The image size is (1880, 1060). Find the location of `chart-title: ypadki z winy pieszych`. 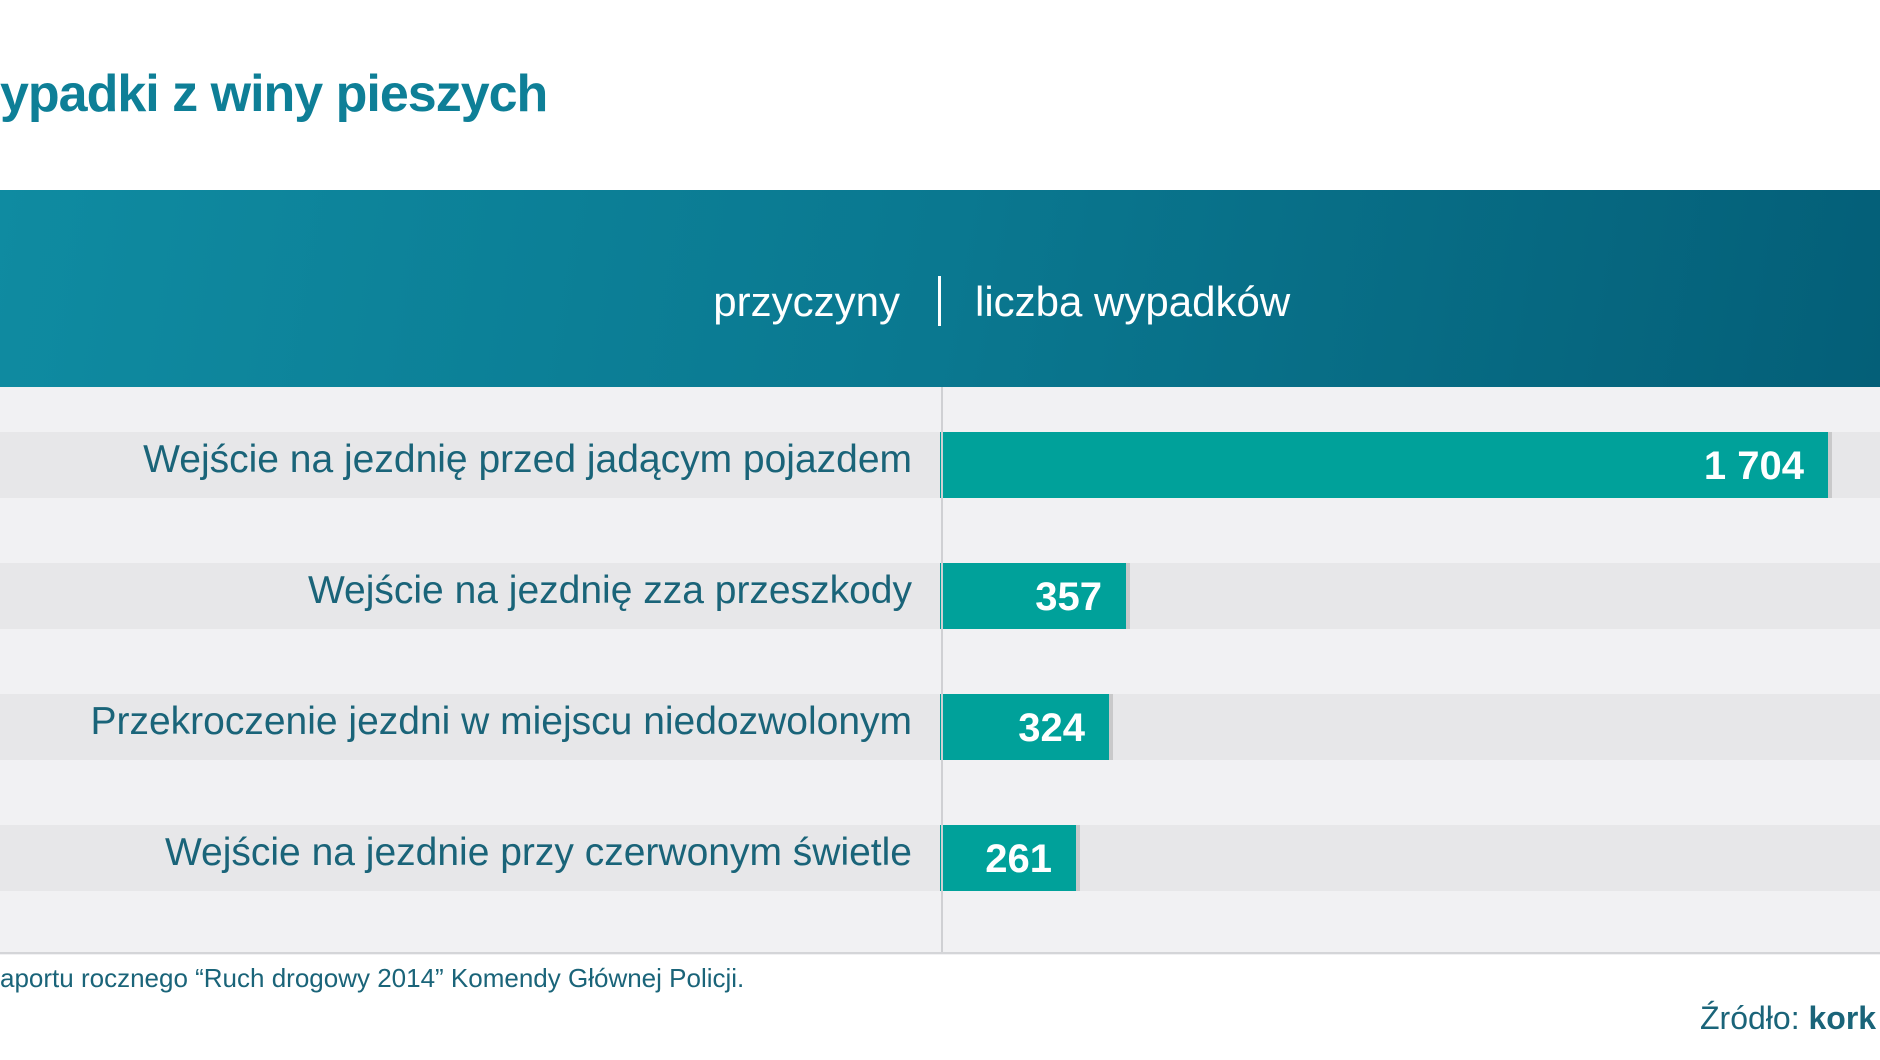

chart-title: ypadki z winy pieszych is located at coordinates (274, 94).